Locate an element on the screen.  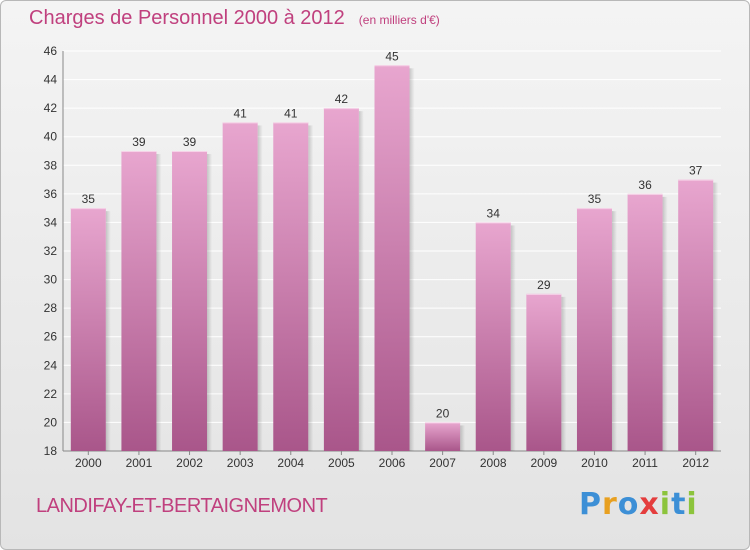
bar-2006 is located at coordinates (392, 258).